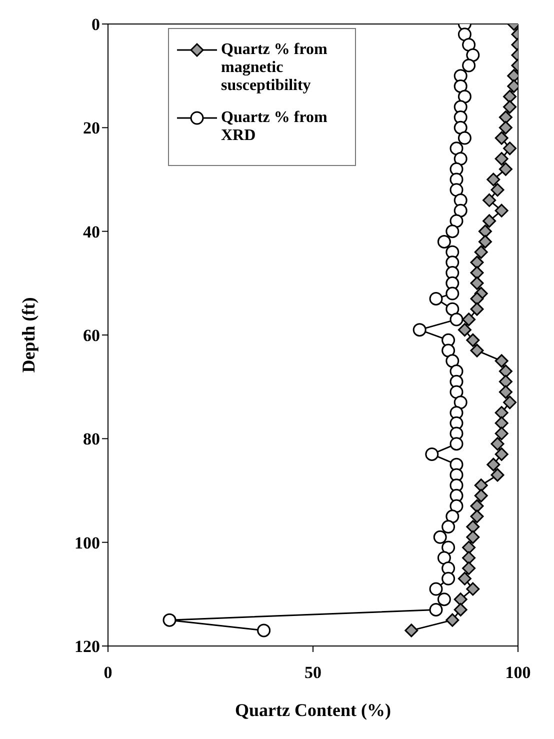 Image resolution: width=554 pixels, height=739 pixels. Describe the element at coordinates (518, 672) in the screenshot. I see `x-tick-label: 100` at that location.